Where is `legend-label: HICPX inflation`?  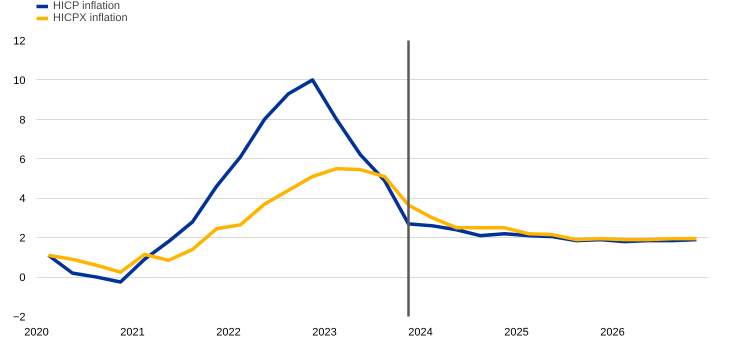
legend-label: HICPX inflation is located at coordinates (90, 18).